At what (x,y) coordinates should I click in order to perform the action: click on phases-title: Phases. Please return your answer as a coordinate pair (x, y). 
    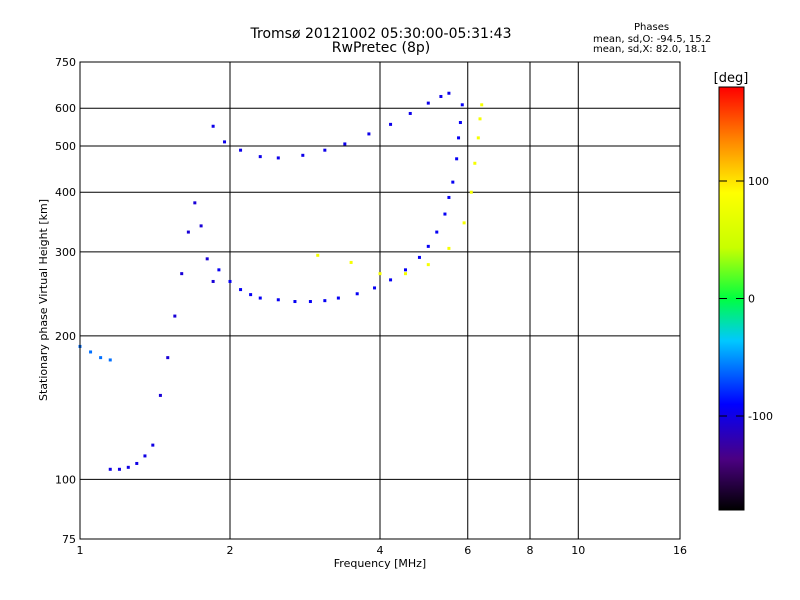
    Looking at the image, I should click on (652, 27).